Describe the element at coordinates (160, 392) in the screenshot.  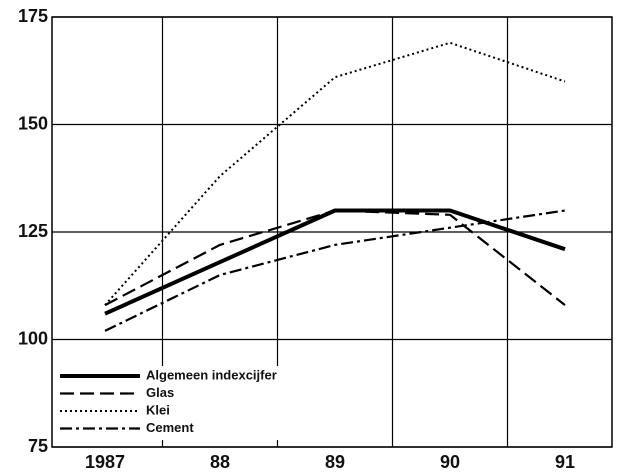
I see `legend-label: Glas` at that location.